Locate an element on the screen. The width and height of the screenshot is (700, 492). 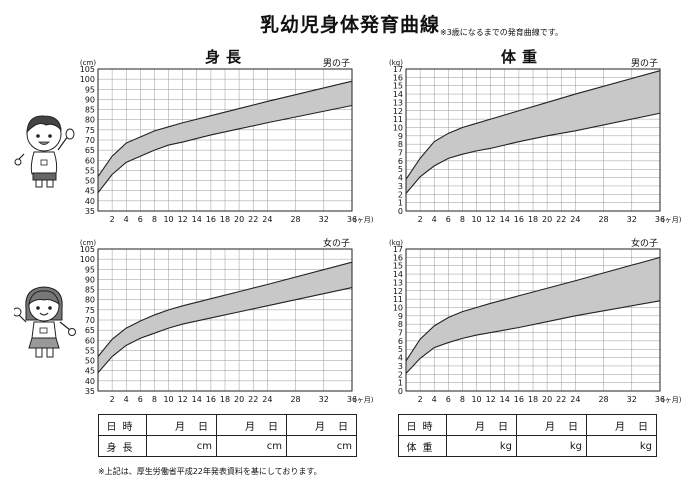
y-tick-label: 90 is located at coordinates (90, 99).